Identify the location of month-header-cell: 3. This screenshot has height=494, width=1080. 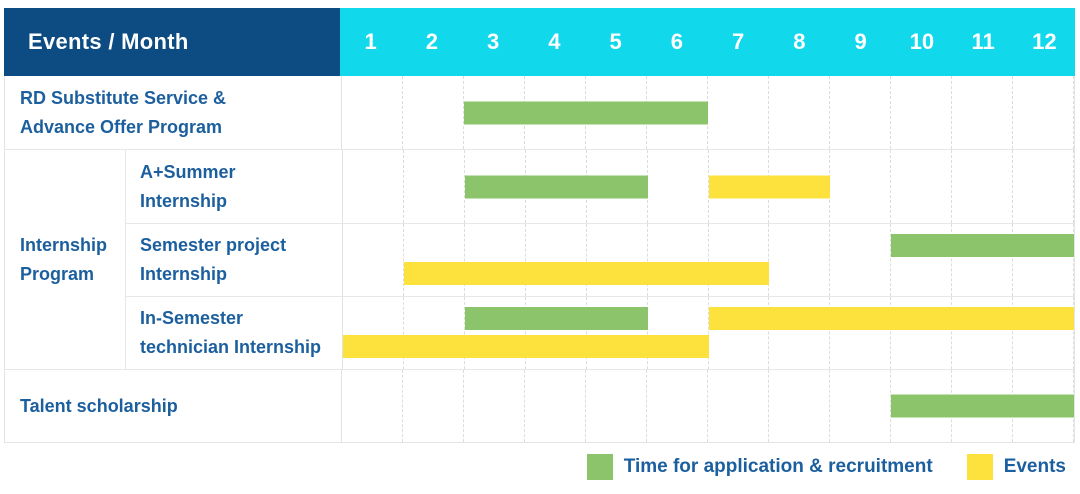
(493, 41).